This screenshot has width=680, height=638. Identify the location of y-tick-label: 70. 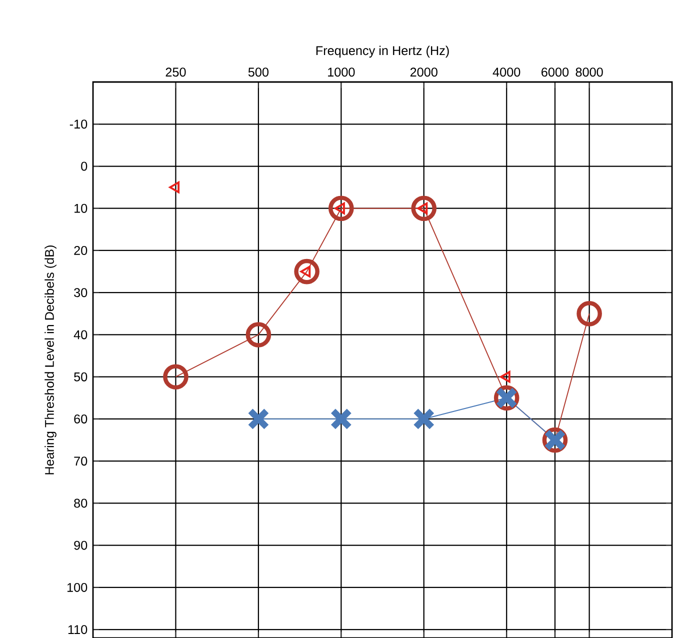
(81, 461).